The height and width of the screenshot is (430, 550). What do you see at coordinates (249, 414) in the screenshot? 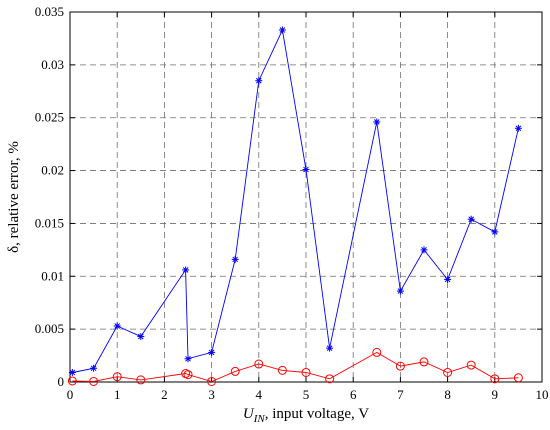
I see `x-axis-label-main: U` at bounding box center [249, 414].